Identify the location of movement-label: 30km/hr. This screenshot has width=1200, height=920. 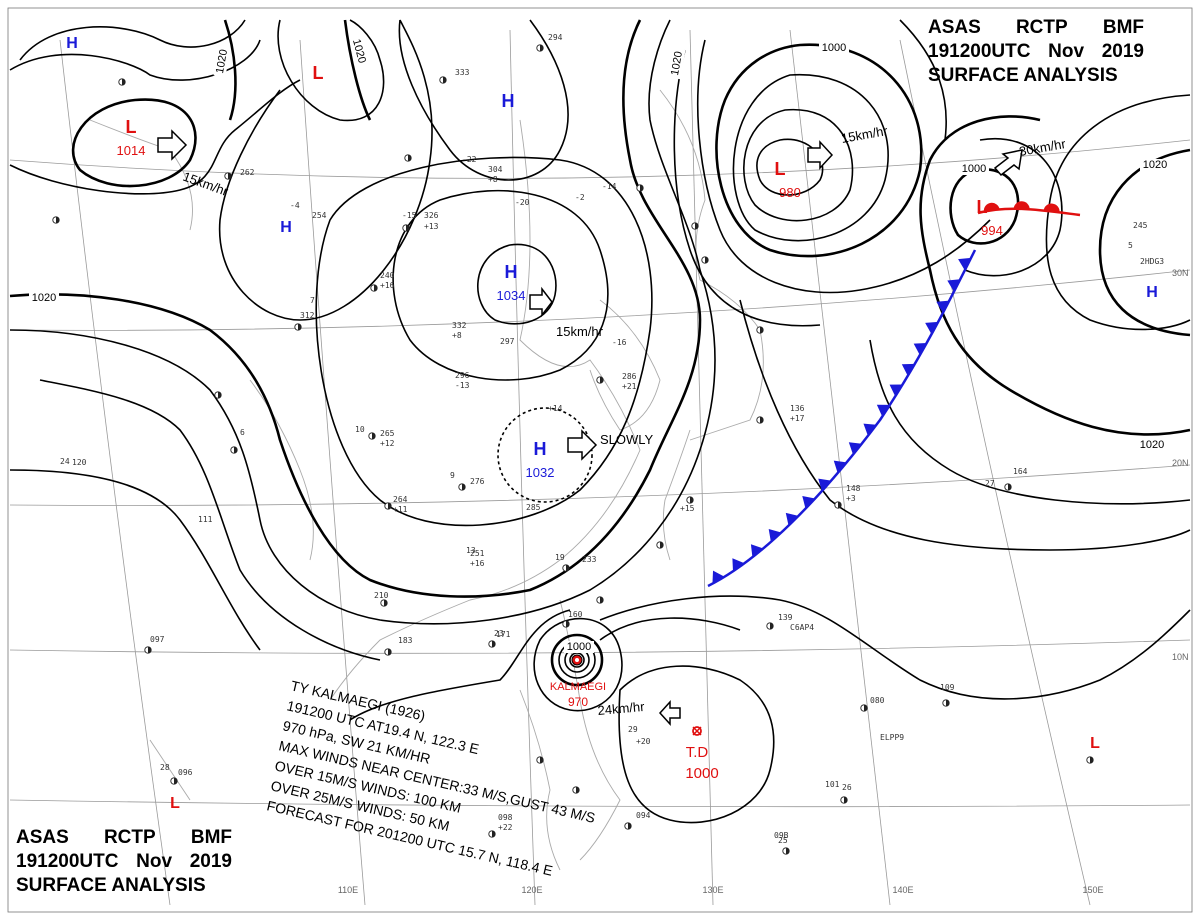
(1043, 147).